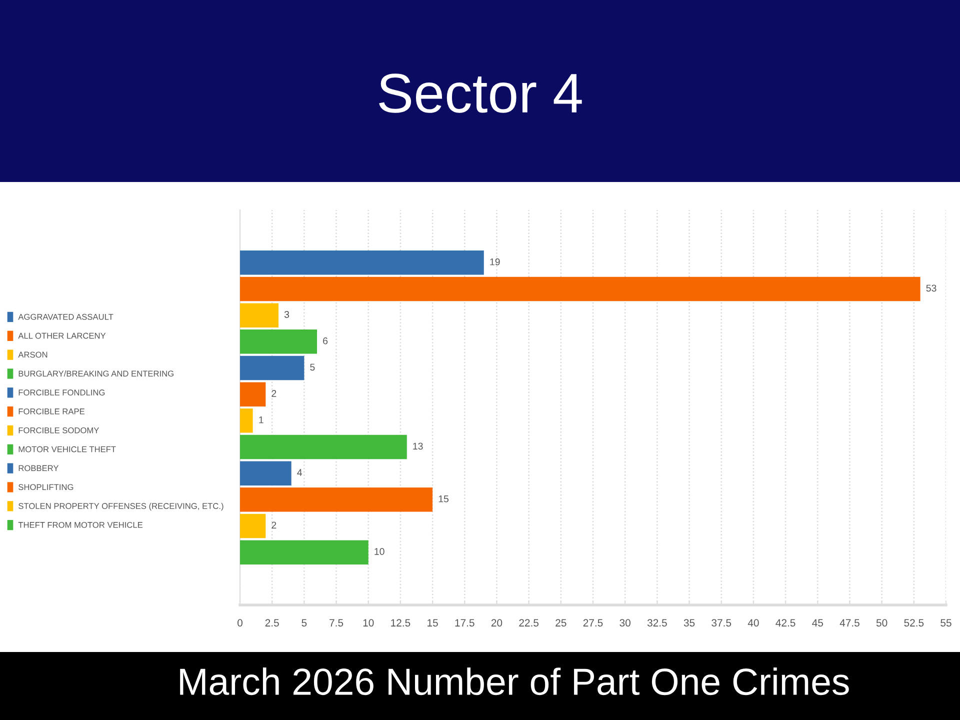  I want to click on x-tick-label: 32.5, so click(657, 623).